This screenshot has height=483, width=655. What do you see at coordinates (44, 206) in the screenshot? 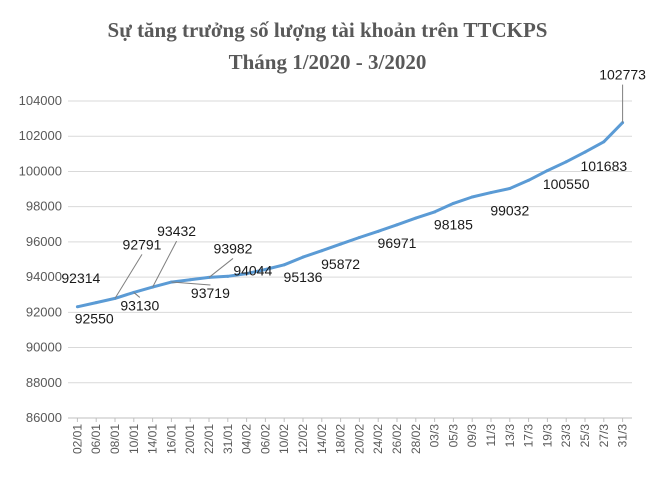
I see `y-tick-label: 98000` at bounding box center [44, 206].